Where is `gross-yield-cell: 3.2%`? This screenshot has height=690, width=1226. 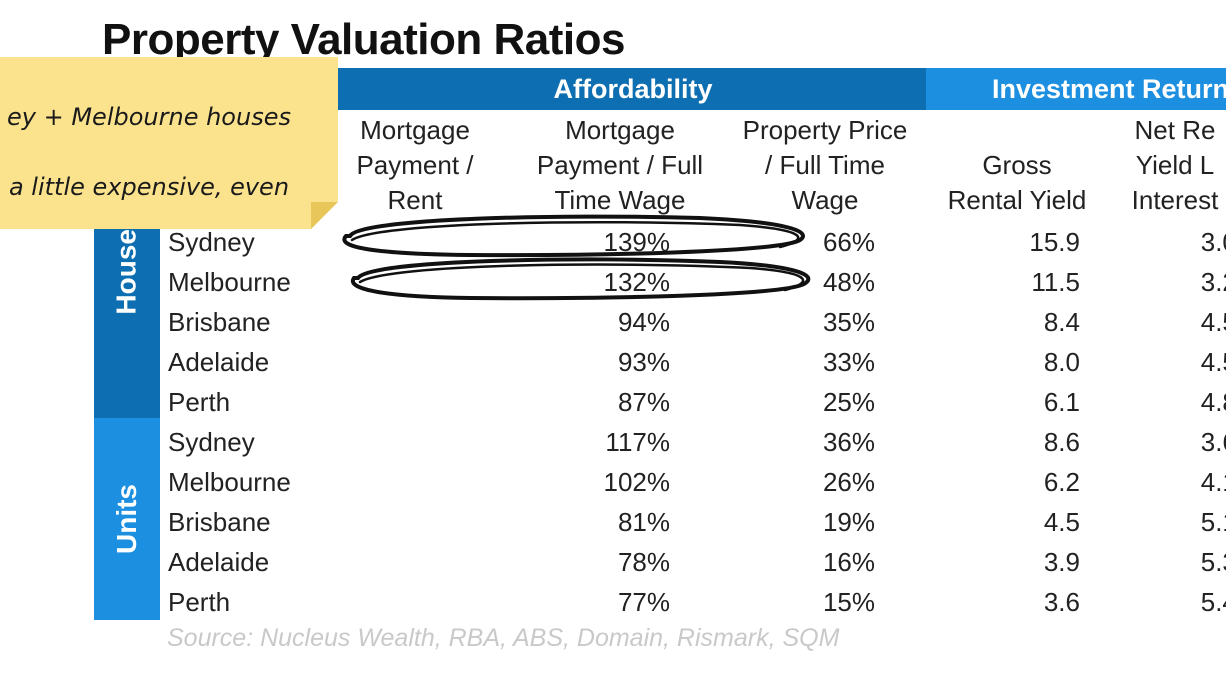
gross-yield-cell: 3.2% is located at coordinates (1213, 282).